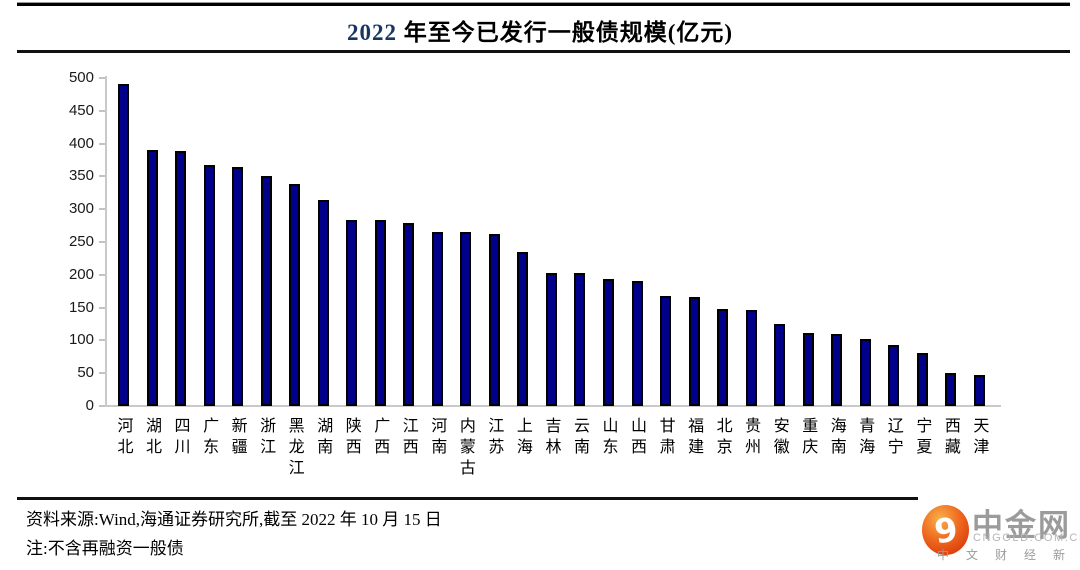  Describe the element at coordinates (608, 438) in the screenshot. I see `x-tick-label: 山东` at that location.